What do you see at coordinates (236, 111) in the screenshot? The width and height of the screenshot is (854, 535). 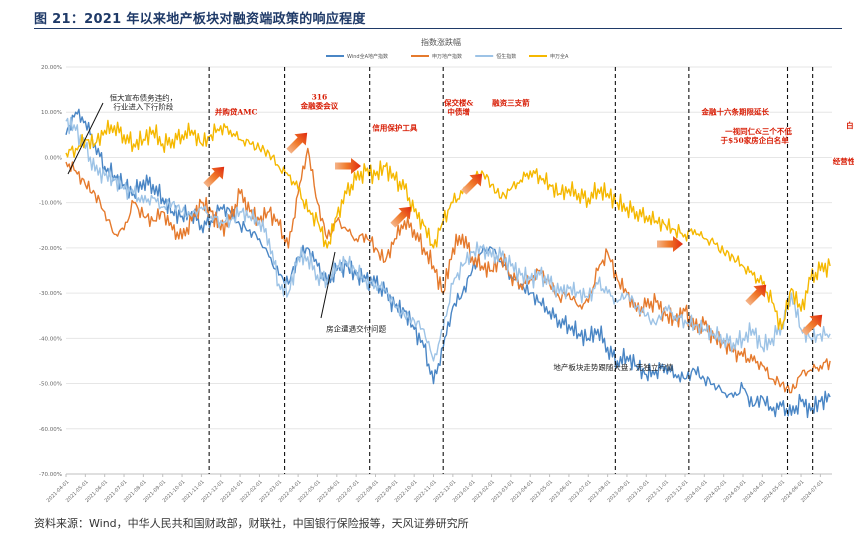 I see `annotation-text: 并购贷AMC` at bounding box center [236, 111].